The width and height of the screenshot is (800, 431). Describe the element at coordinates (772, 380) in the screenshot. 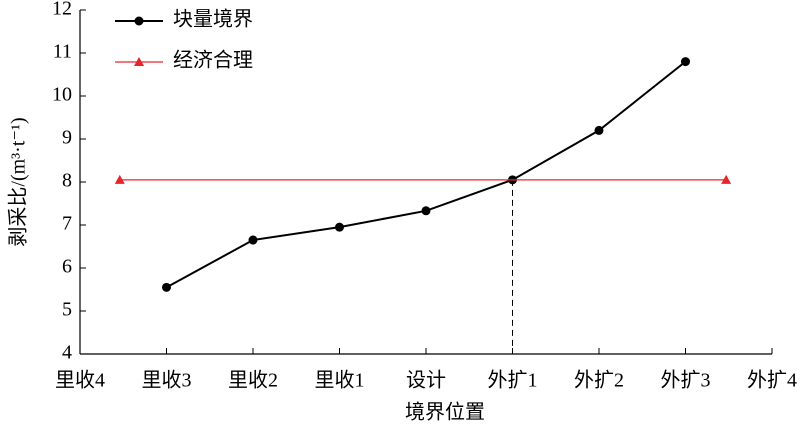

I see `x-tick-label: 外扩4` at that location.